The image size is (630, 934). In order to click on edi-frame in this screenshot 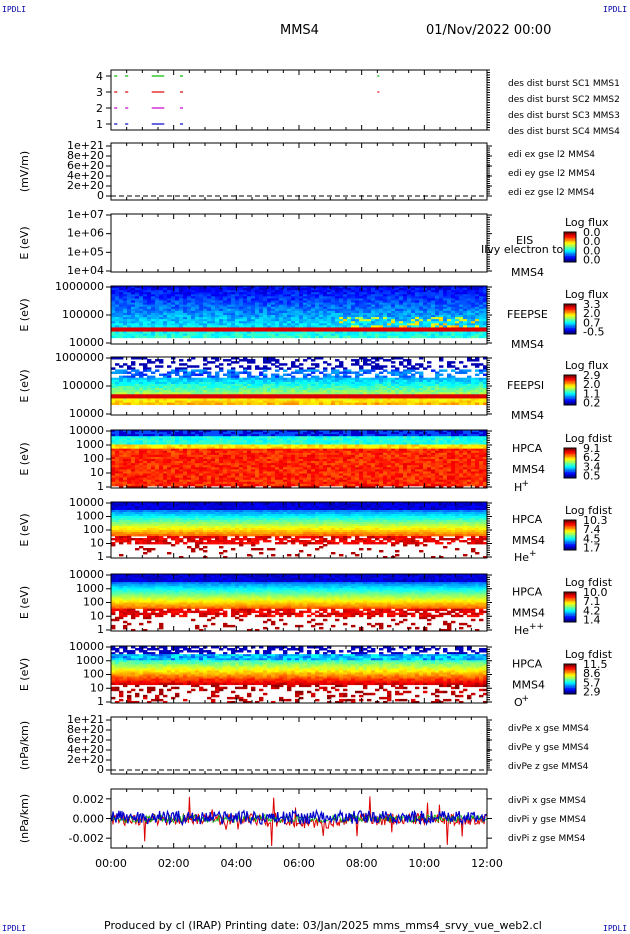, I will do `click(299, 171)`.